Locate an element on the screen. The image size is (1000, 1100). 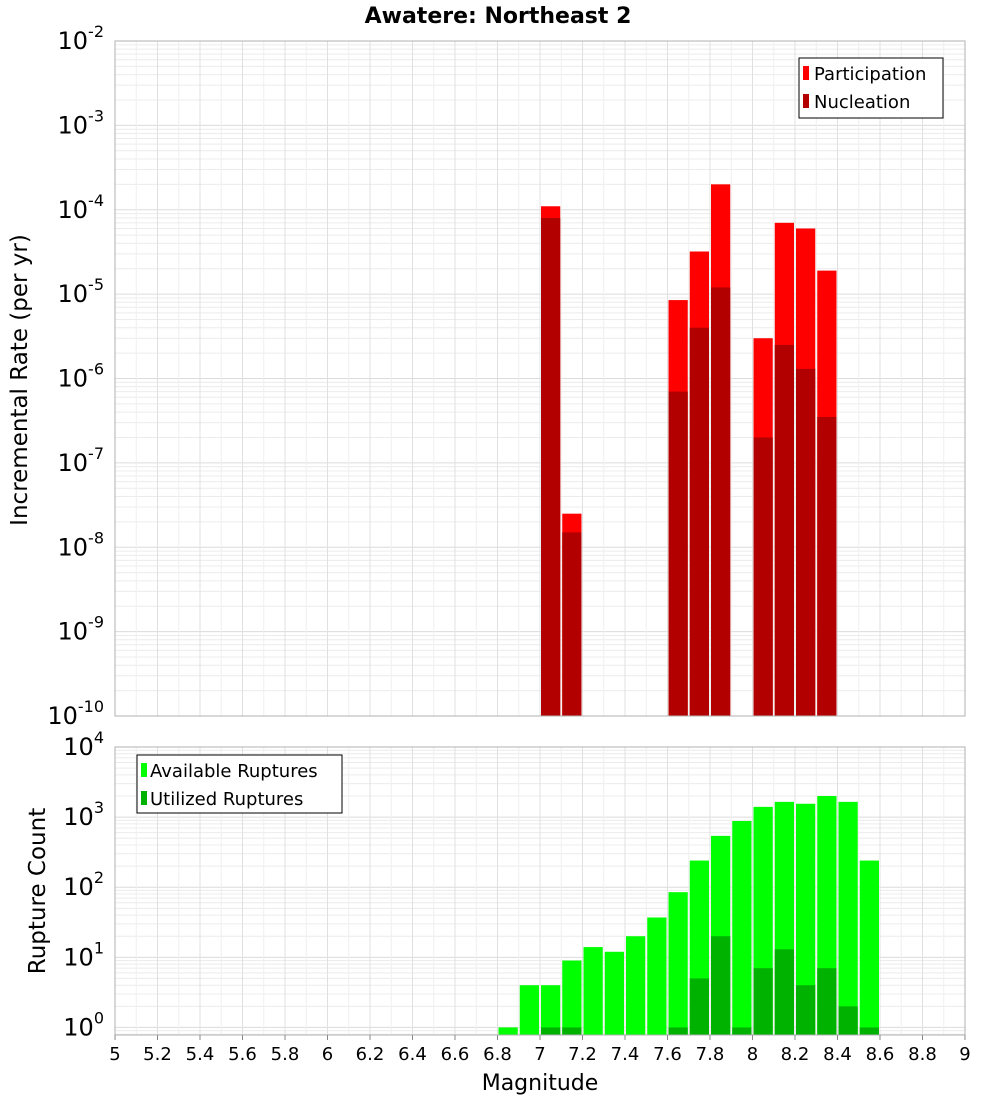
top-y-tick-label: 10⁻⁹ is located at coordinates (81, 629).